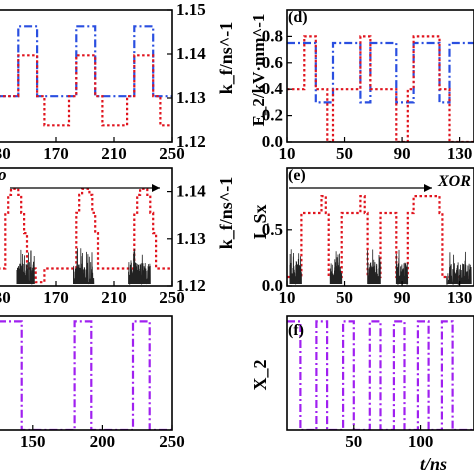 The image size is (474, 474). What do you see at coordinates (433, 464) in the screenshot?
I see `xlabel-t-ns: t/ns` at bounding box center [433, 464].